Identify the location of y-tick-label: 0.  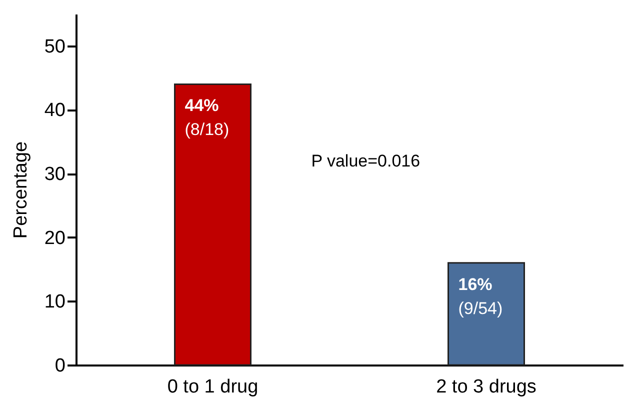
(60, 366).